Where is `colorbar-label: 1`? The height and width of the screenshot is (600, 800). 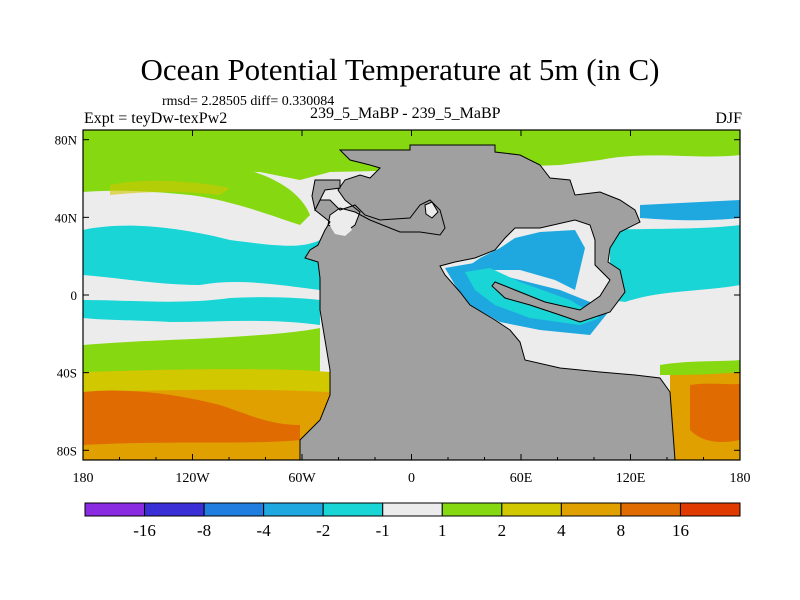 colorbar-label: 1 is located at coordinates (442, 530).